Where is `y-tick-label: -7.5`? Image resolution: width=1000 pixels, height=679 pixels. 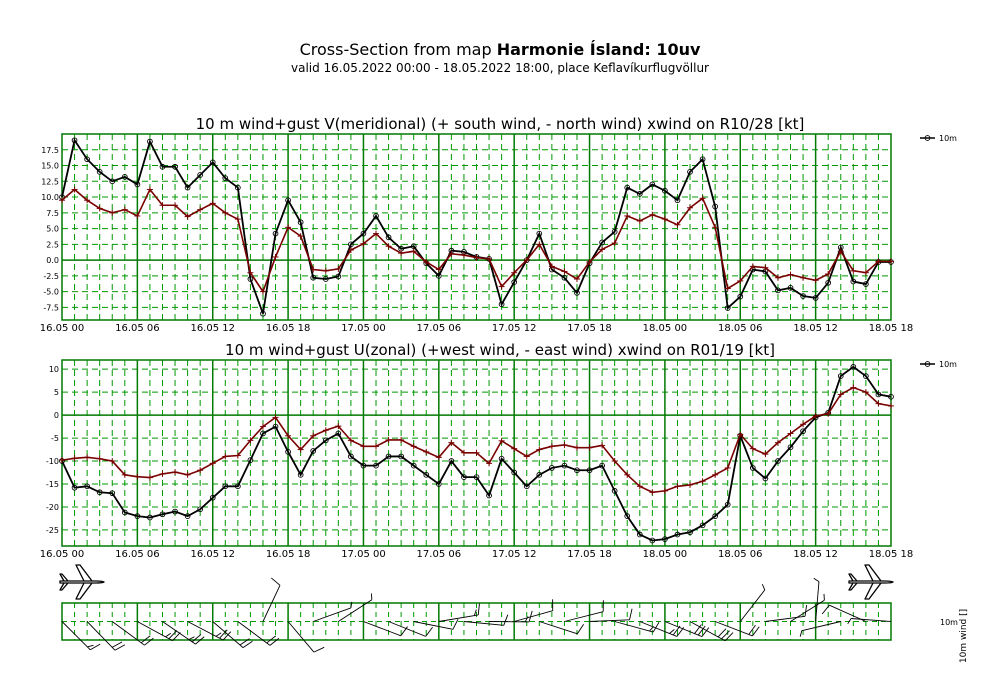 y-tick-label: -7.5 is located at coordinates (51, 307).